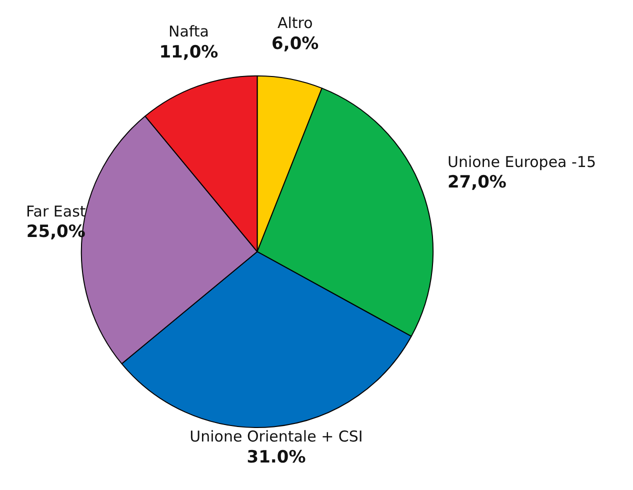 This screenshot has width=633, height=490. Describe the element at coordinates (521, 161) in the screenshot. I see `slice-label: Unione Europea -15` at that location.